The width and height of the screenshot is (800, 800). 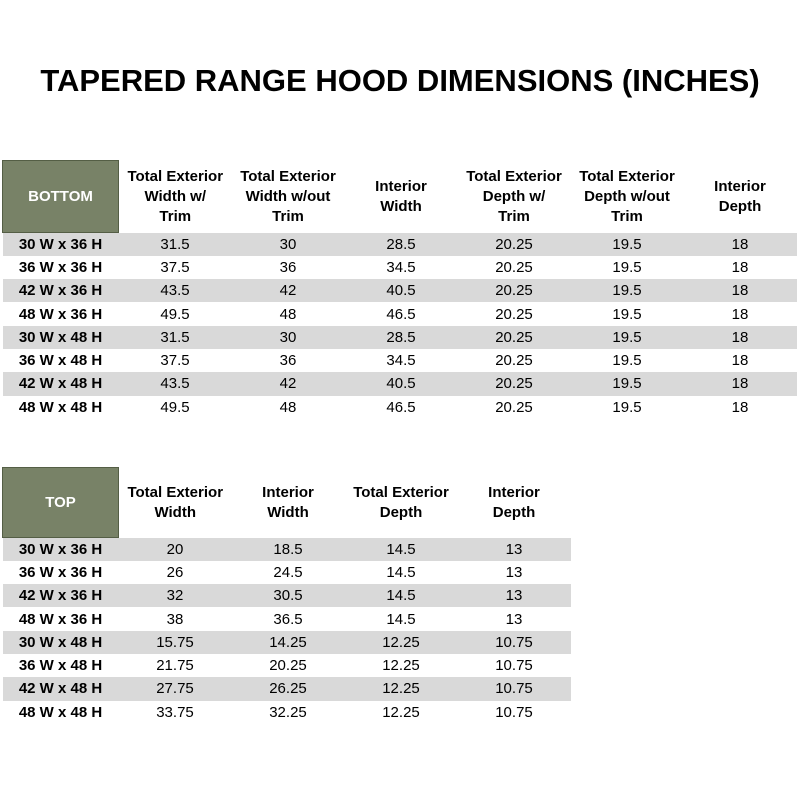 What do you see at coordinates (288, 196) in the screenshot?
I see `column-header: Total Exterior Width w/out Trim` at bounding box center [288, 196].